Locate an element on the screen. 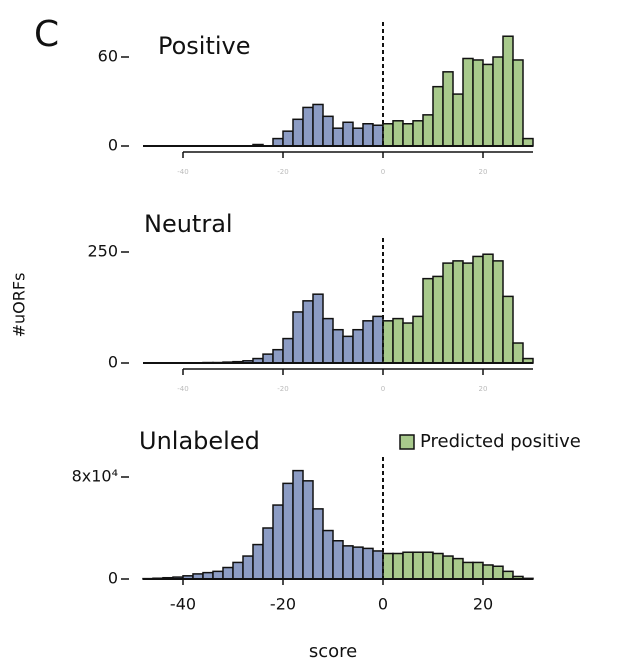 This screenshot has height=660, width=619. x-axis-label: score is located at coordinates (333, 650).